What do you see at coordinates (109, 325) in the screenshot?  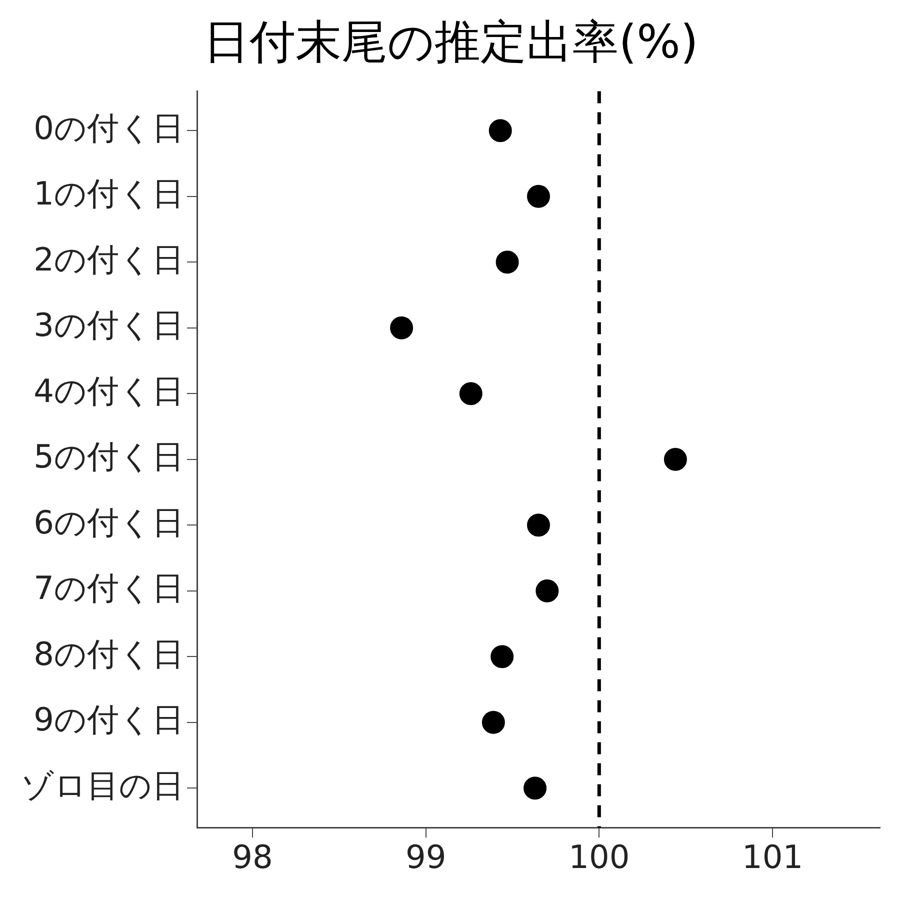 I see `y-tick-label: 3の付く日` at bounding box center [109, 325].